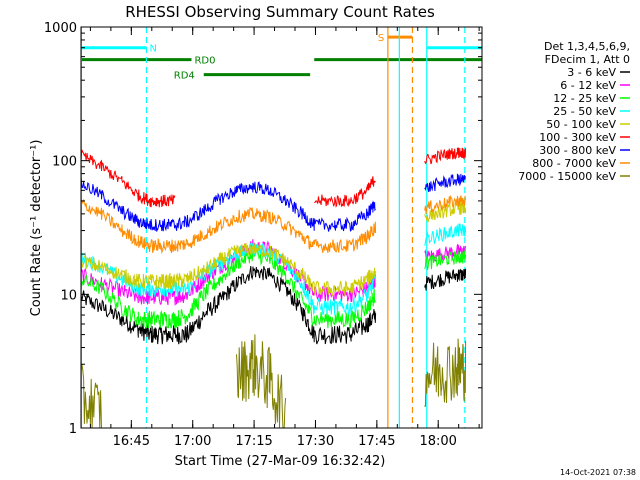 This screenshot has width=640, height=480. What do you see at coordinates (280, 12) in the screenshot?
I see `chart-title: RHESSI Observing Summary Count Rates` at bounding box center [280, 12].